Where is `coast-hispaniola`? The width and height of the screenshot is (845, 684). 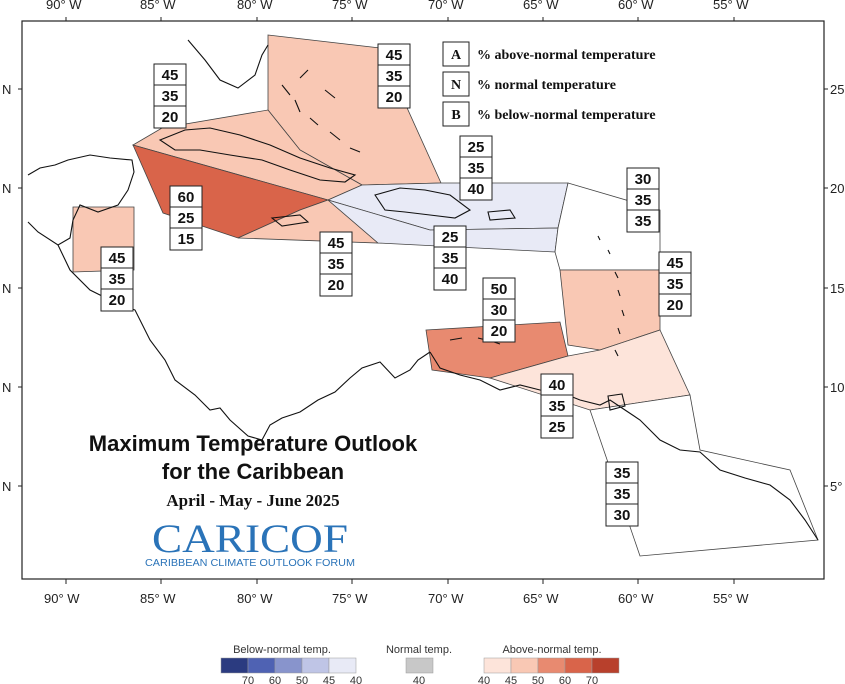
coast-hispaniola is located at coordinates (423, 203).